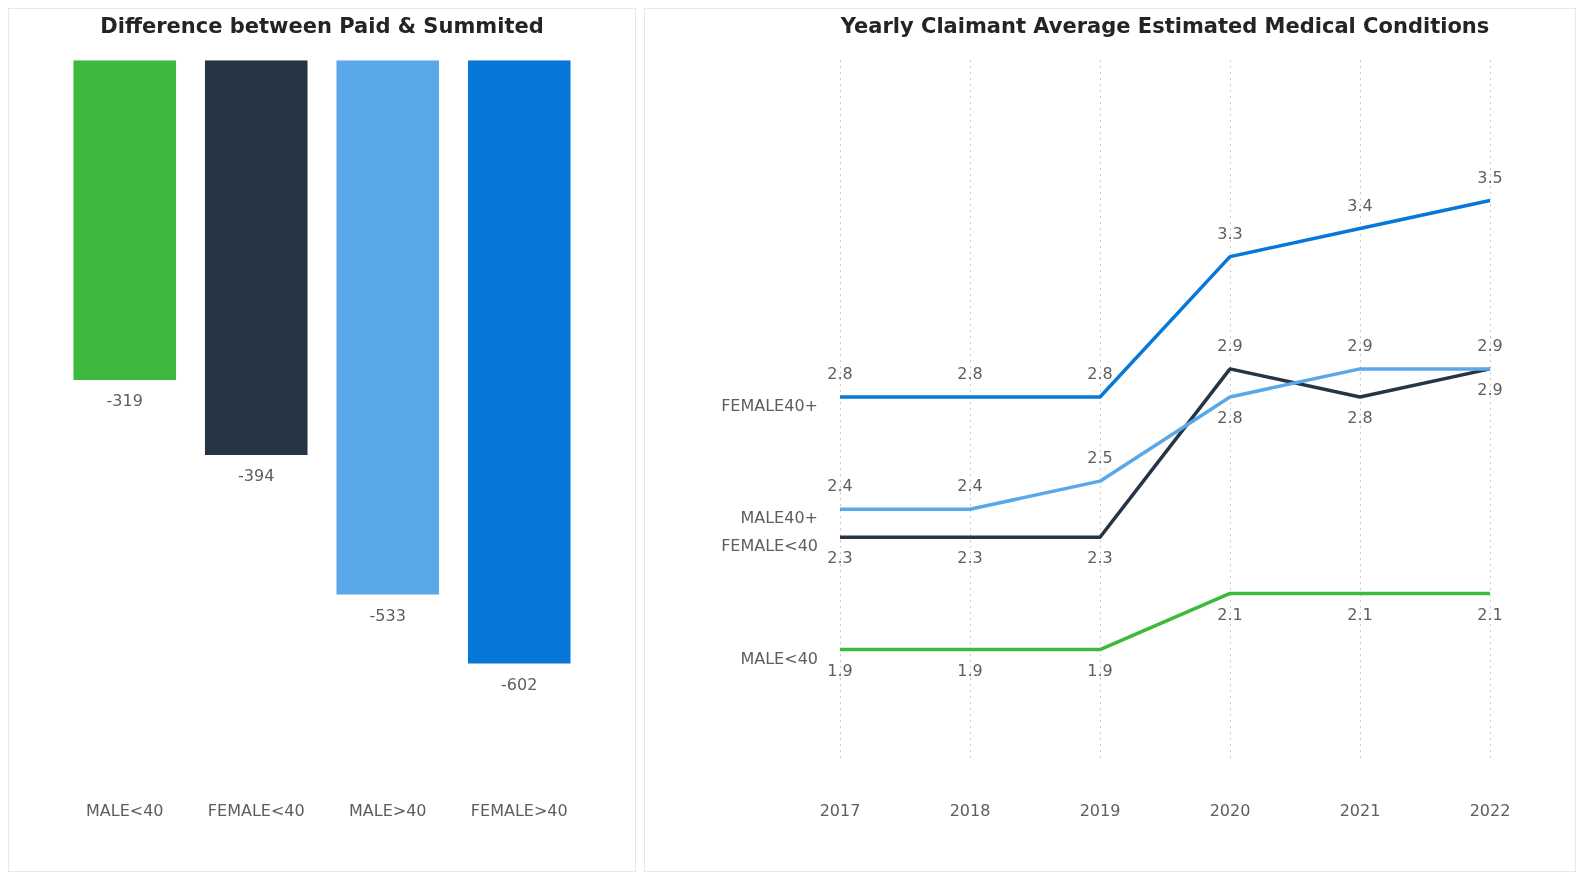  What do you see at coordinates (1230, 810) in the screenshot?
I see `x-tick-label: 2020` at bounding box center [1230, 810].